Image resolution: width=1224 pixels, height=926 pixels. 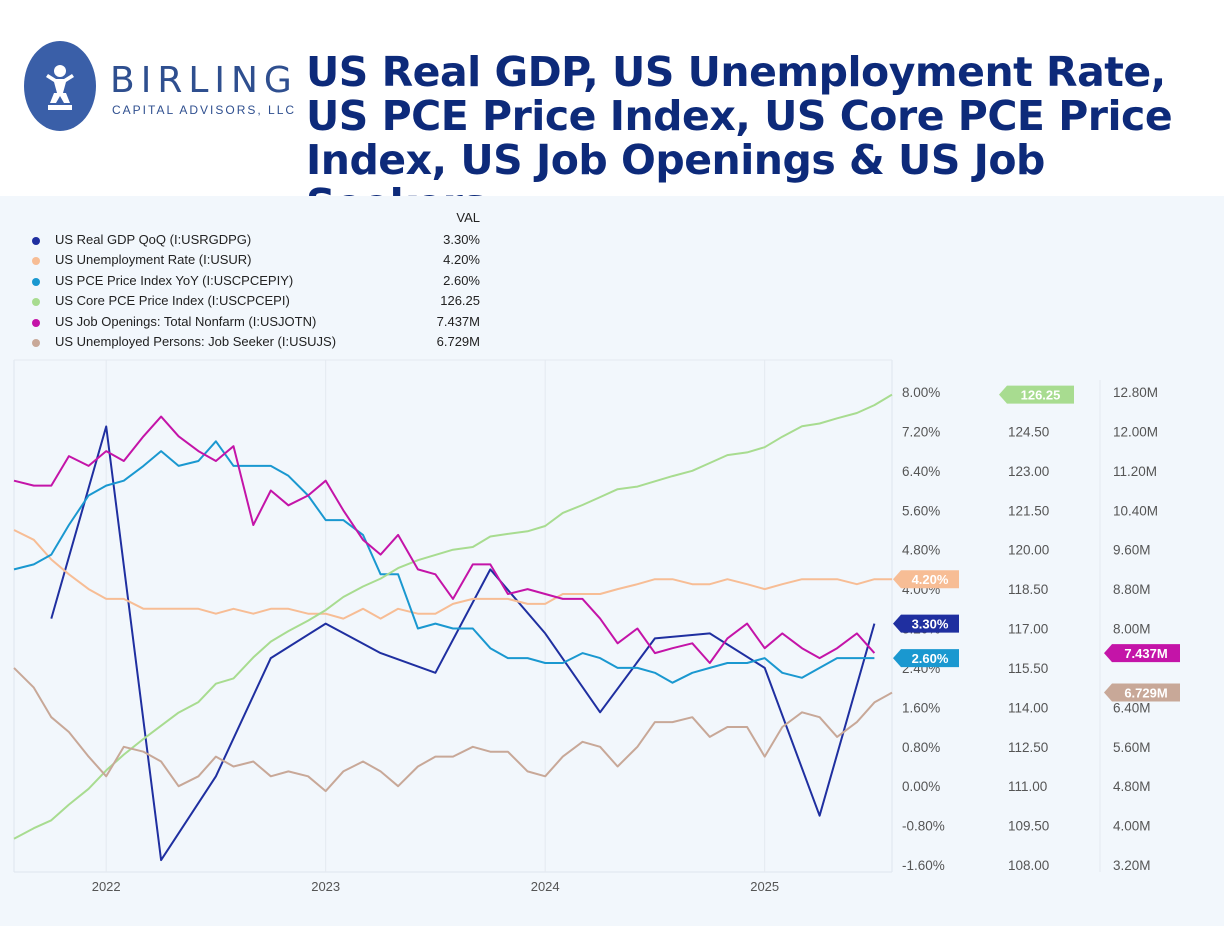 What do you see at coordinates (1028, 707) in the screenshot?
I see `index-tick-label: 114.00` at bounding box center [1028, 707].